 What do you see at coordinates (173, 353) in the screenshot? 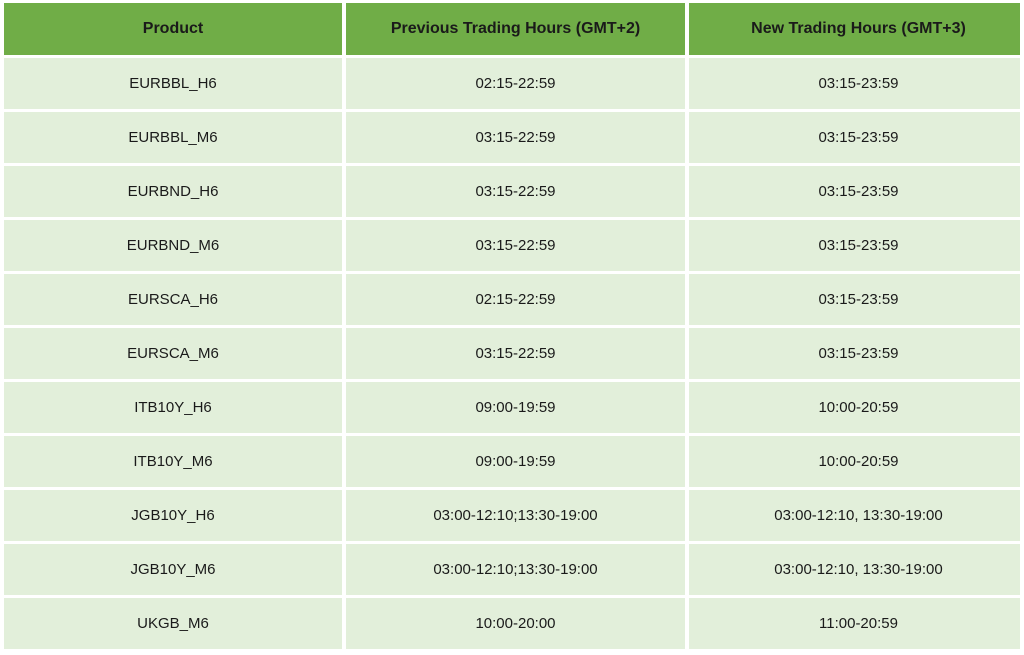
I see `cell-product: EURSCA_M6` at bounding box center [173, 353].